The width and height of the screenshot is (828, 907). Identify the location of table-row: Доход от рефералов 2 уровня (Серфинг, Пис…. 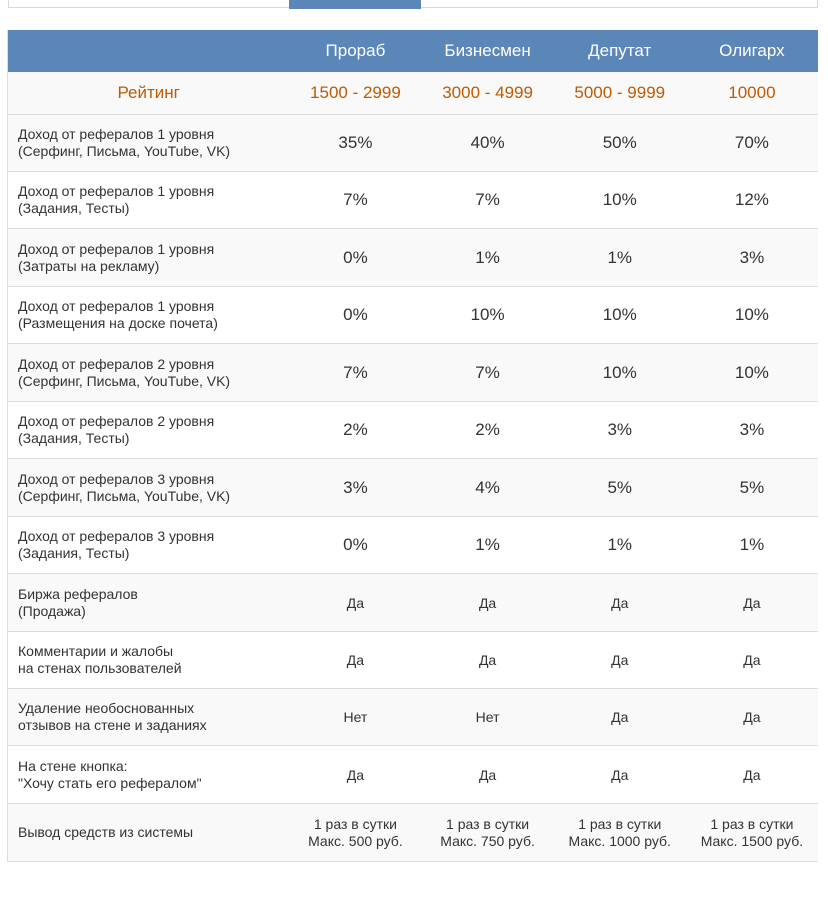
(413, 372).